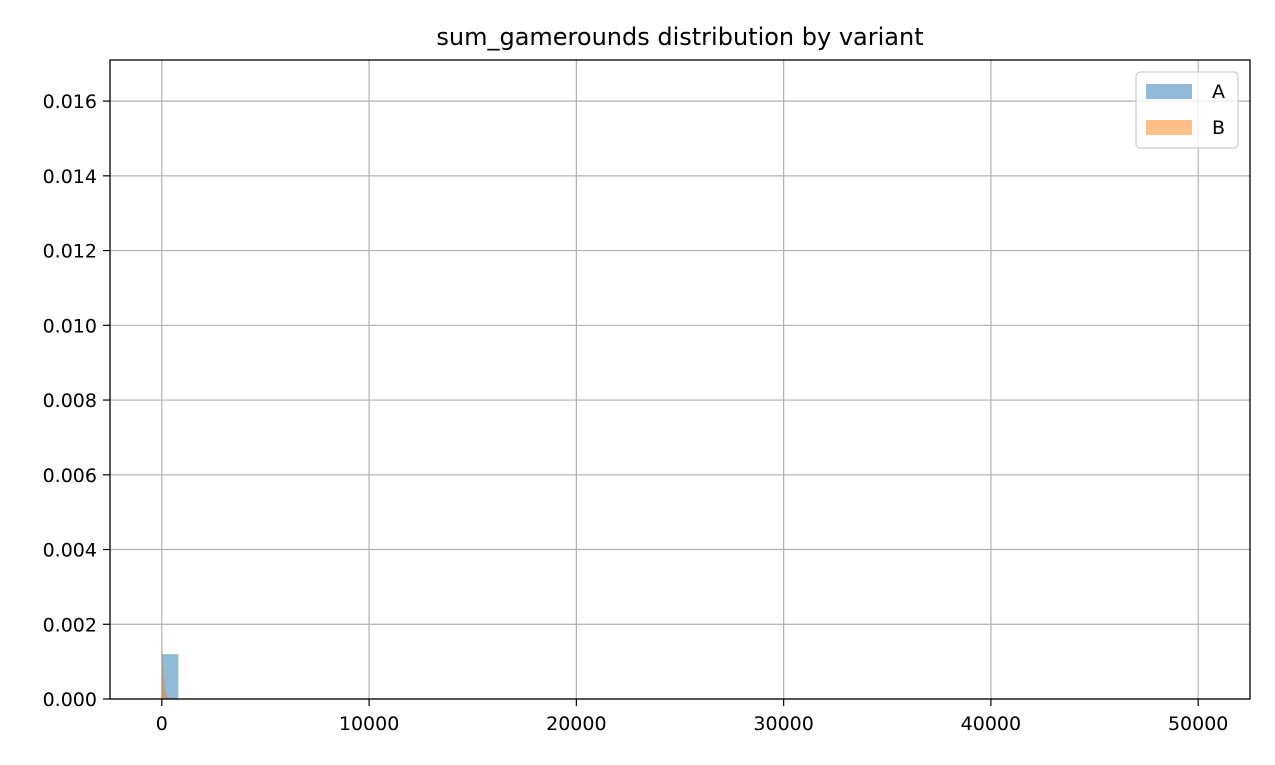 The image size is (1275, 765). What do you see at coordinates (70, 625) in the screenshot?
I see `y-tick-label: 0.002` at bounding box center [70, 625].